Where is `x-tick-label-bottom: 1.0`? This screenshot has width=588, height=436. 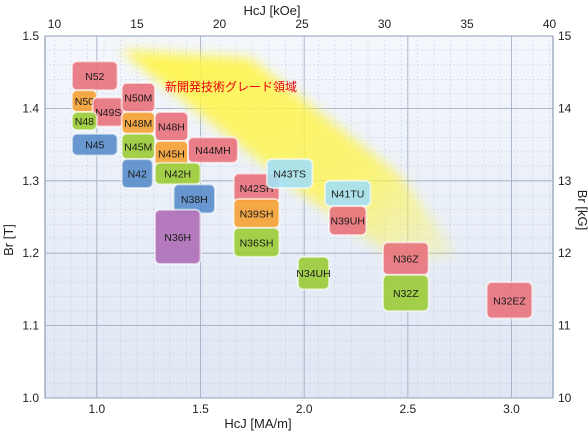 x-tick-label-bottom: 1.0 is located at coordinates (96, 409).